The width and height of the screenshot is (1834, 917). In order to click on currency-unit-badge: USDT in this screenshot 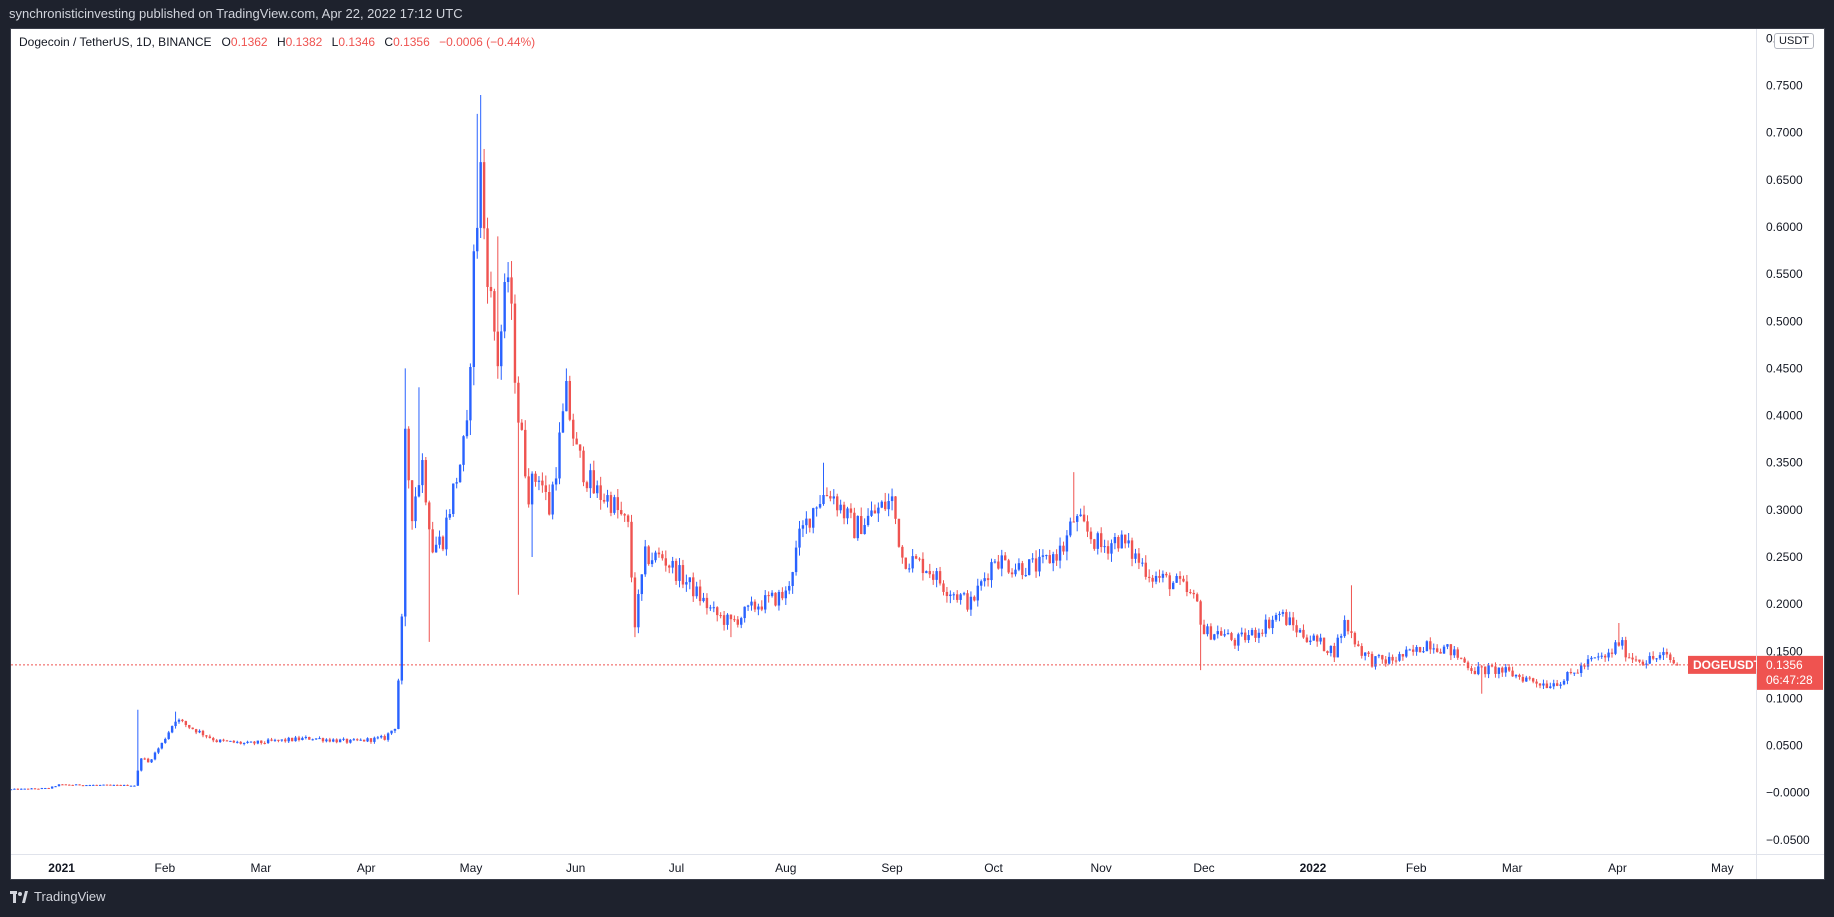, I will do `click(1794, 41)`.